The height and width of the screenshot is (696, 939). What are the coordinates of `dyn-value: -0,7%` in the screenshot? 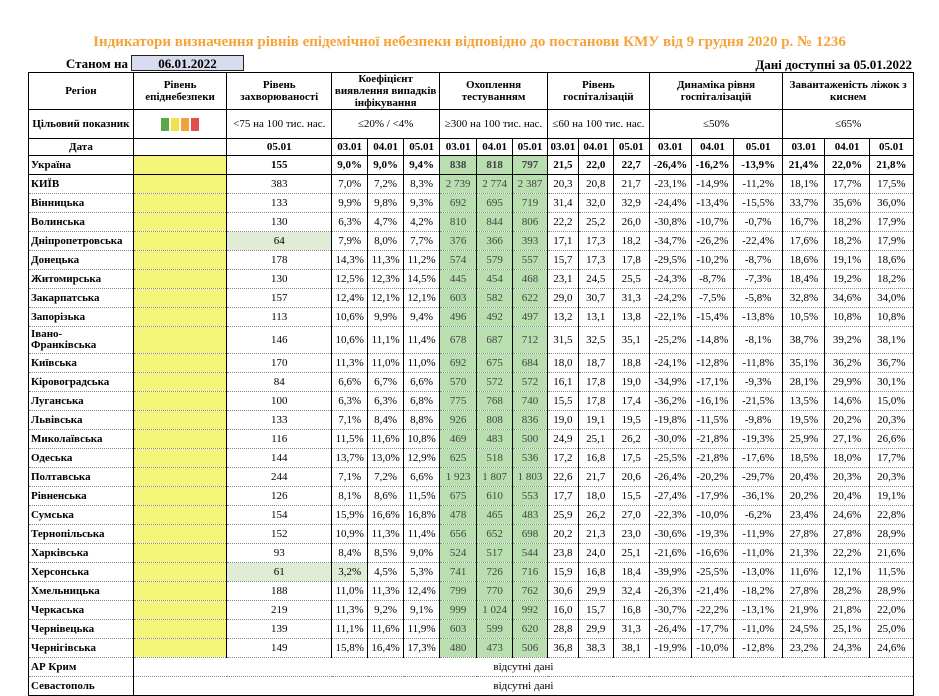 It's located at (758, 222).